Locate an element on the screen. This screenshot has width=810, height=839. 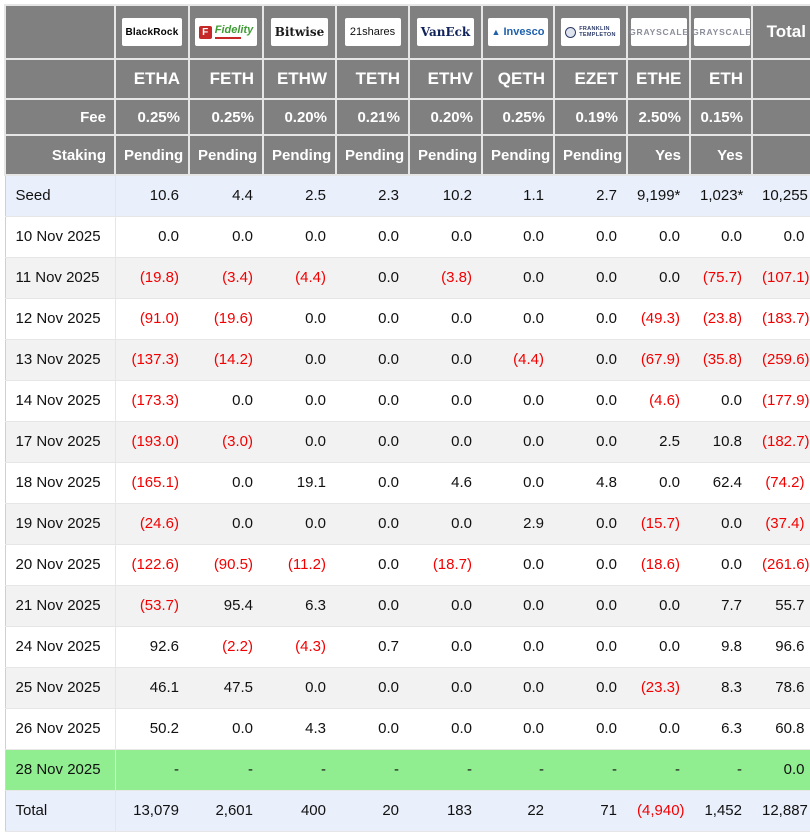
flow-cell: (23.3) is located at coordinates (658, 688).